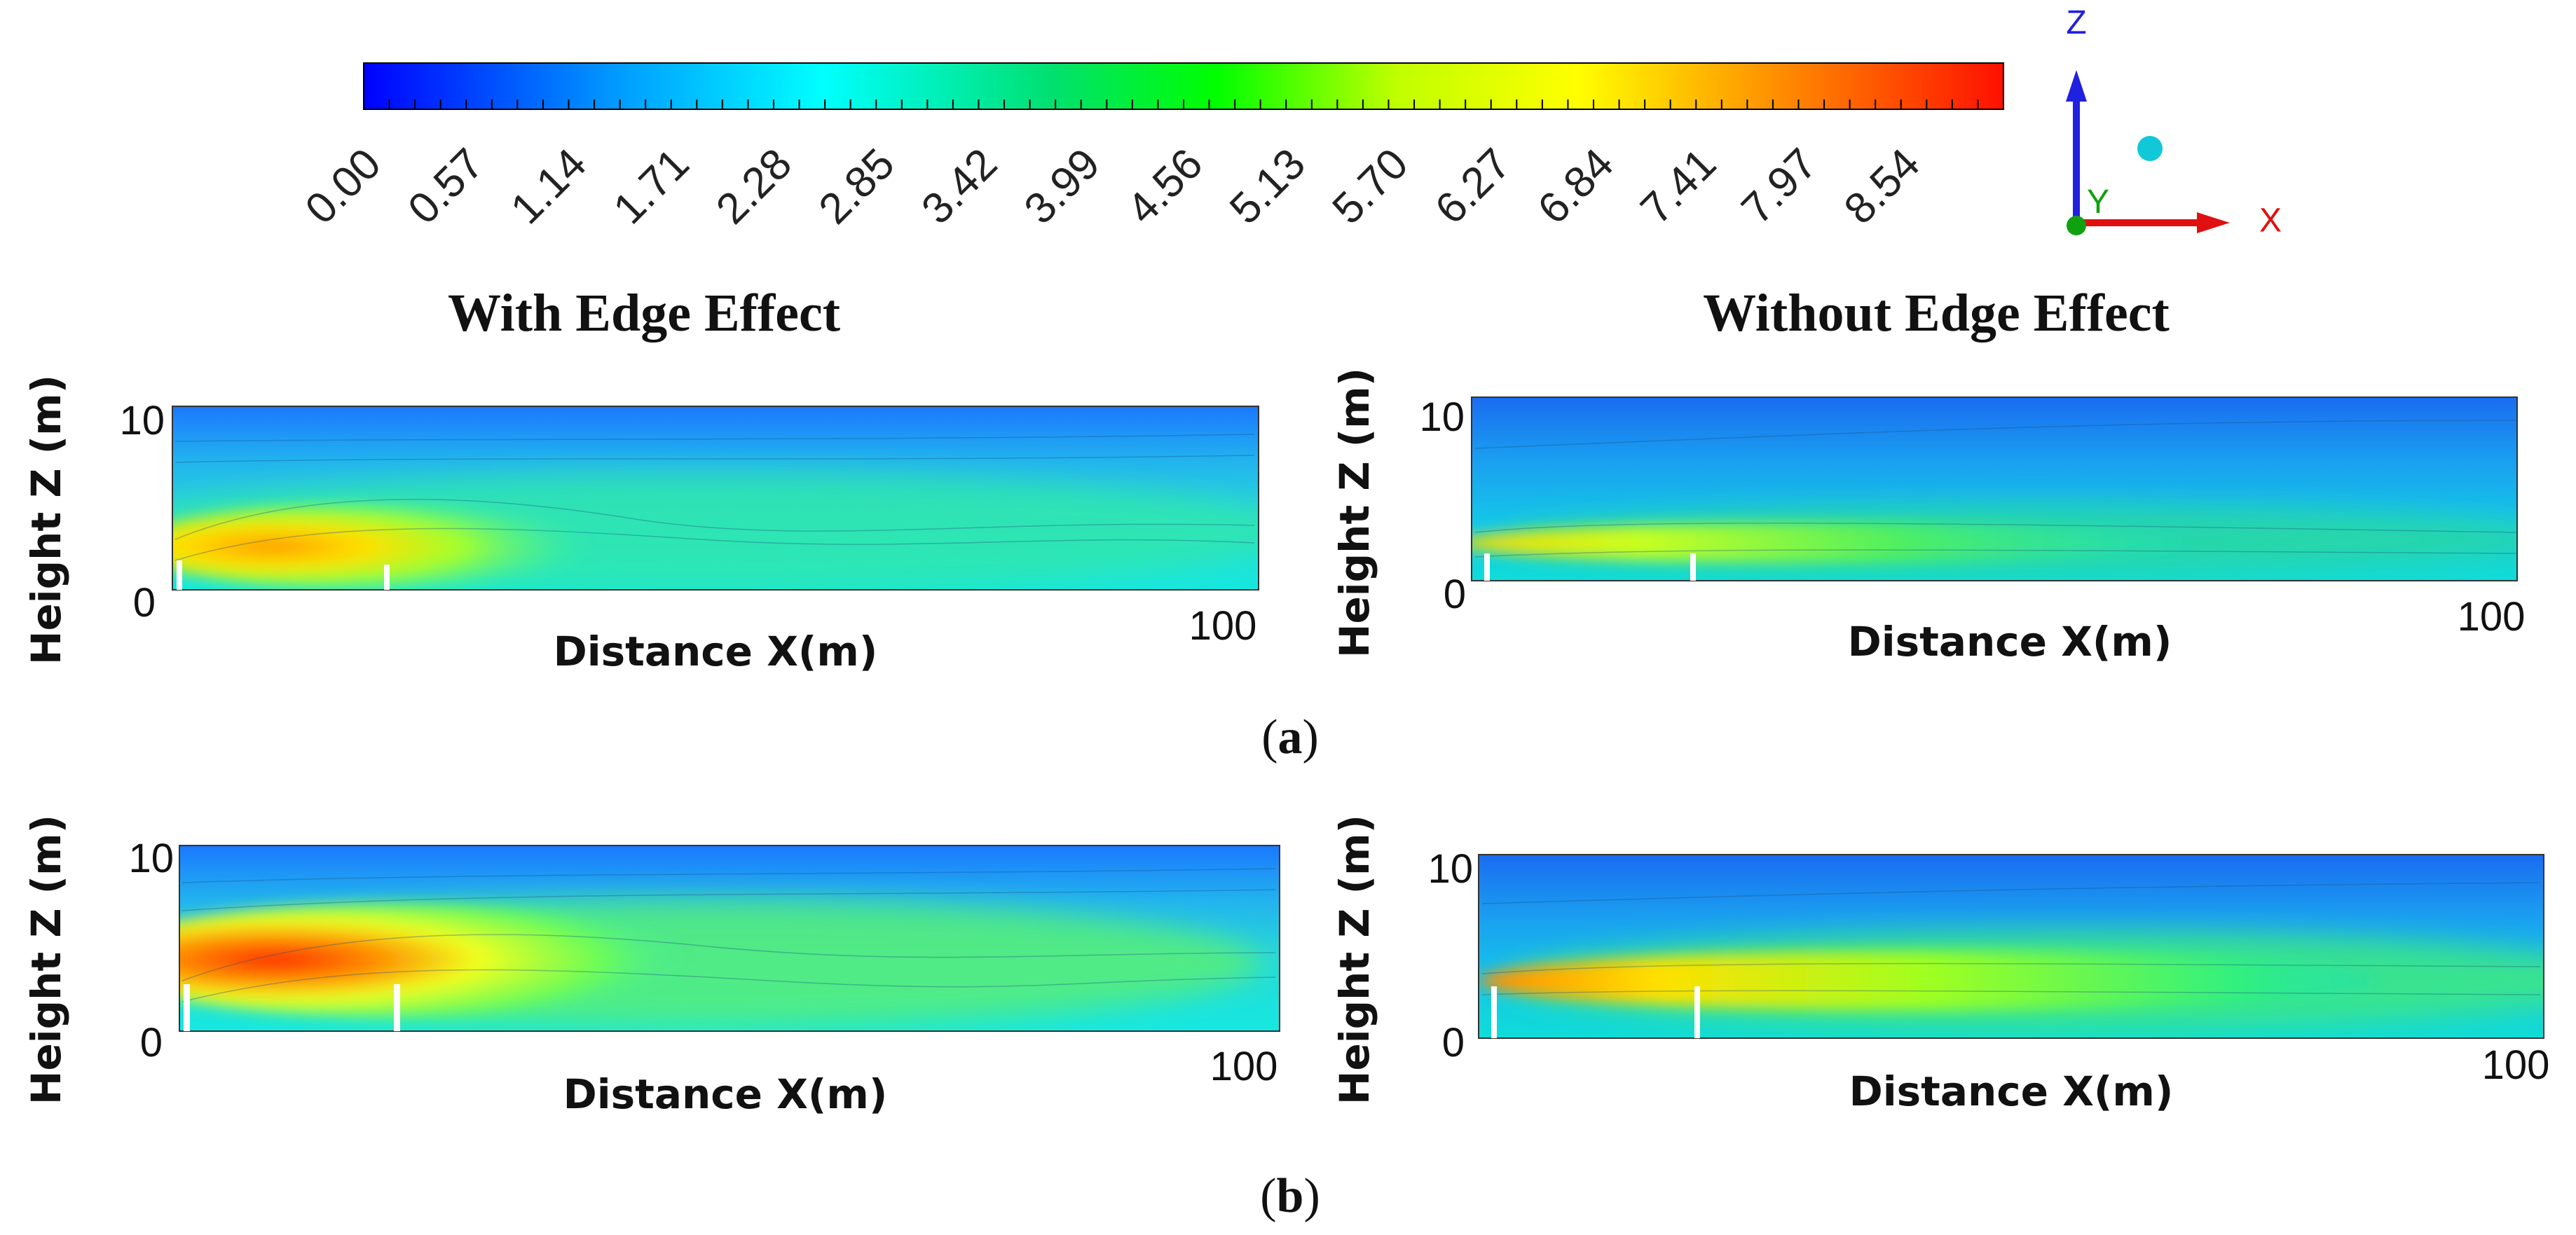 This screenshot has width=2576, height=1235. What do you see at coordinates (2492, 617) in the screenshot?
I see `panel-a-without-x-tick-100: 100` at bounding box center [2492, 617].